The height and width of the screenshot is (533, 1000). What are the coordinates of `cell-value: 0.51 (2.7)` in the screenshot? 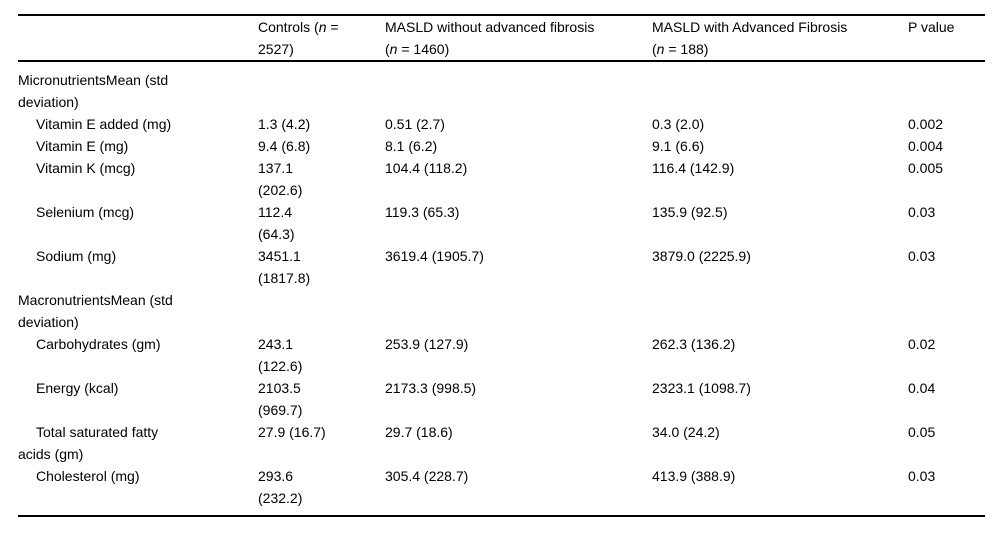 It's located at (415, 124).